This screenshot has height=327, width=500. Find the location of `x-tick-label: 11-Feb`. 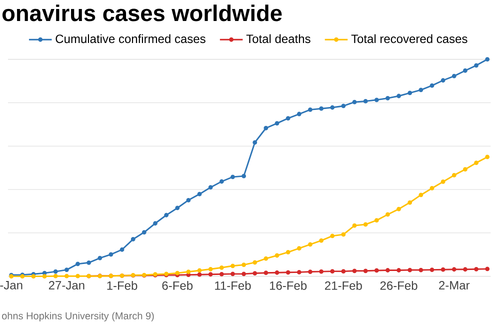

x-tick-label: 11-Feb is located at coordinates (233, 285).